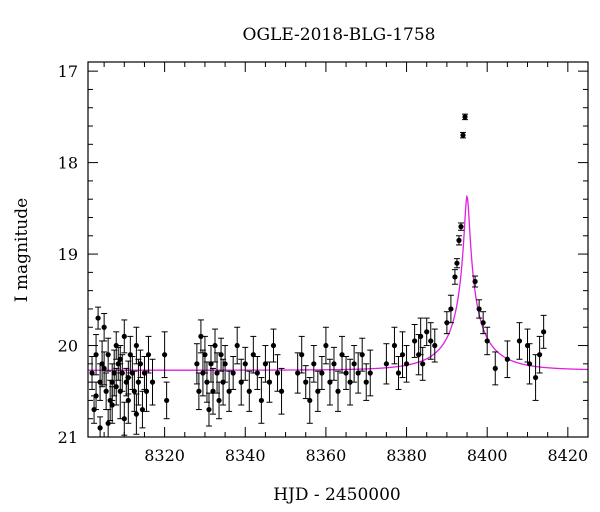  I want to click on x-tick-label: 8420, so click(567, 455).